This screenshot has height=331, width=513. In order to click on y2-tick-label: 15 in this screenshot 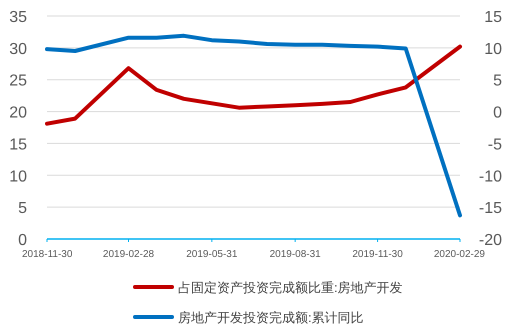, I will do `click(493, 17)`.